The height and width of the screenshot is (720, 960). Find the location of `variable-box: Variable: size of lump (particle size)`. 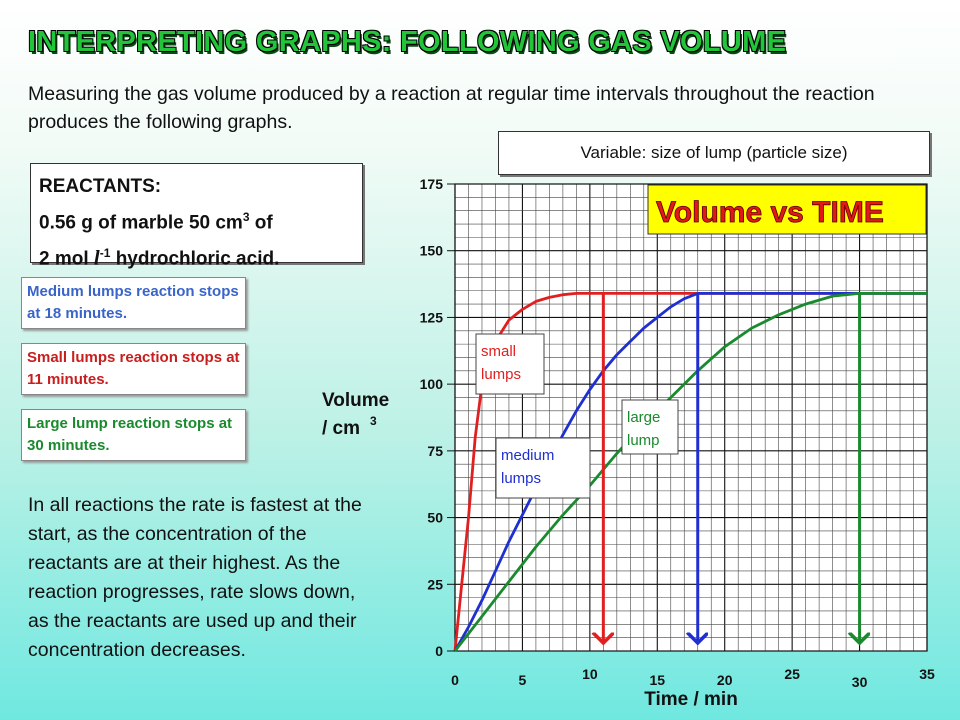

variable-box: Variable: size of lump (particle size) is located at coordinates (714, 153).